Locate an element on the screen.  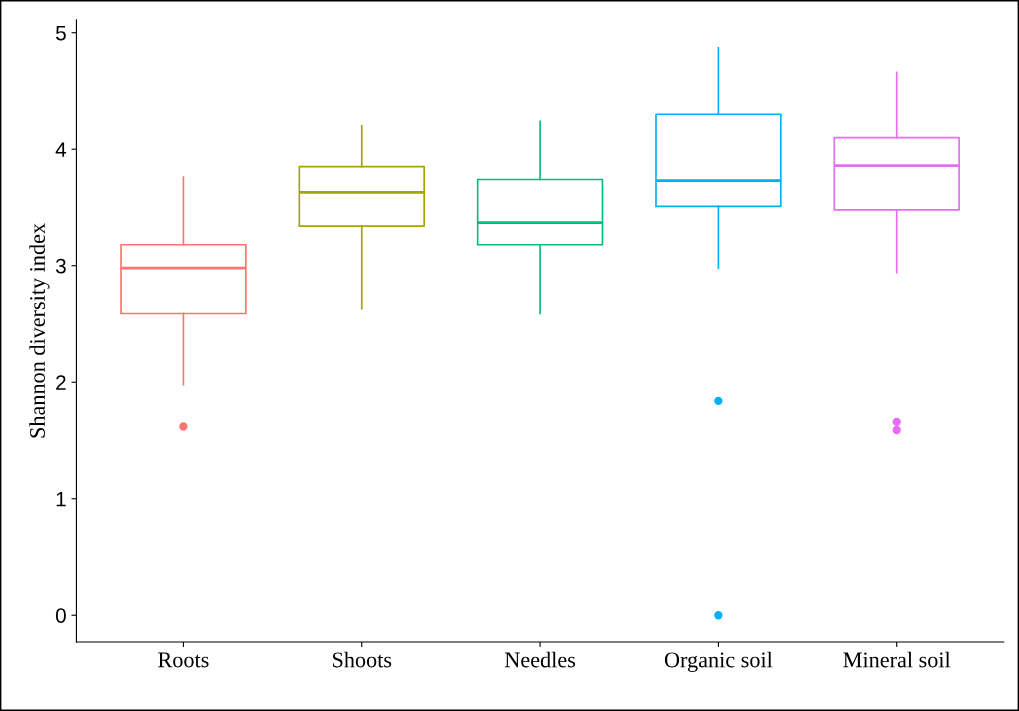
y-tick-label: 4 is located at coordinates (61, 149).